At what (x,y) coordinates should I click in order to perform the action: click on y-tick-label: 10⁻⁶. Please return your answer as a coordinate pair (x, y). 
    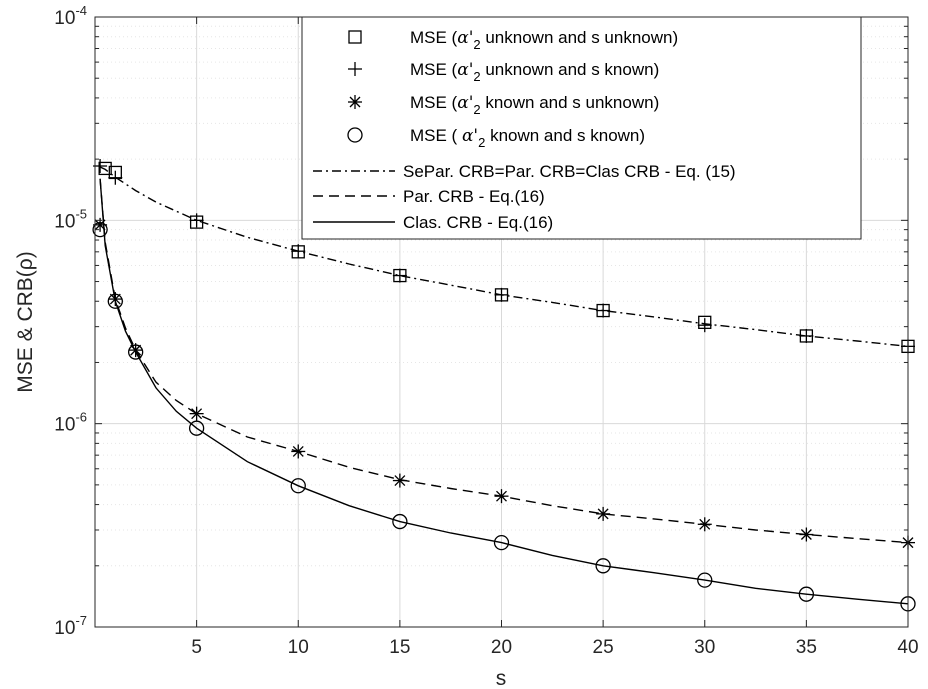
    Looking at the image, I should click on (70, 423).